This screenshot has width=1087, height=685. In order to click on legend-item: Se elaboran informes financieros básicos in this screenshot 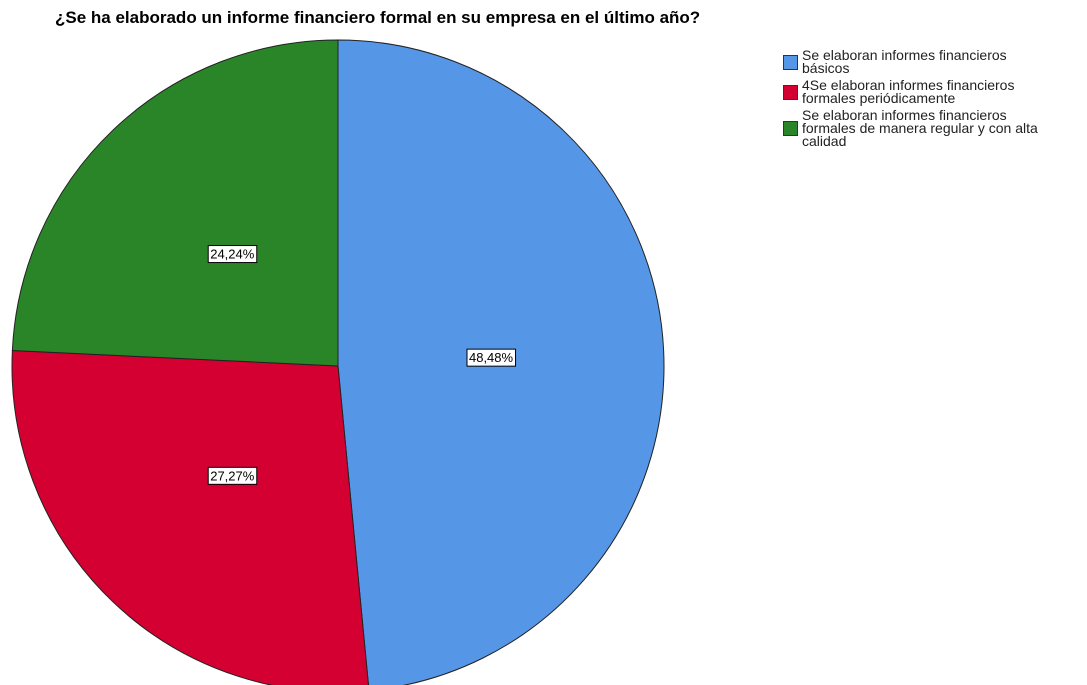, I will do `click(933, 61)`.